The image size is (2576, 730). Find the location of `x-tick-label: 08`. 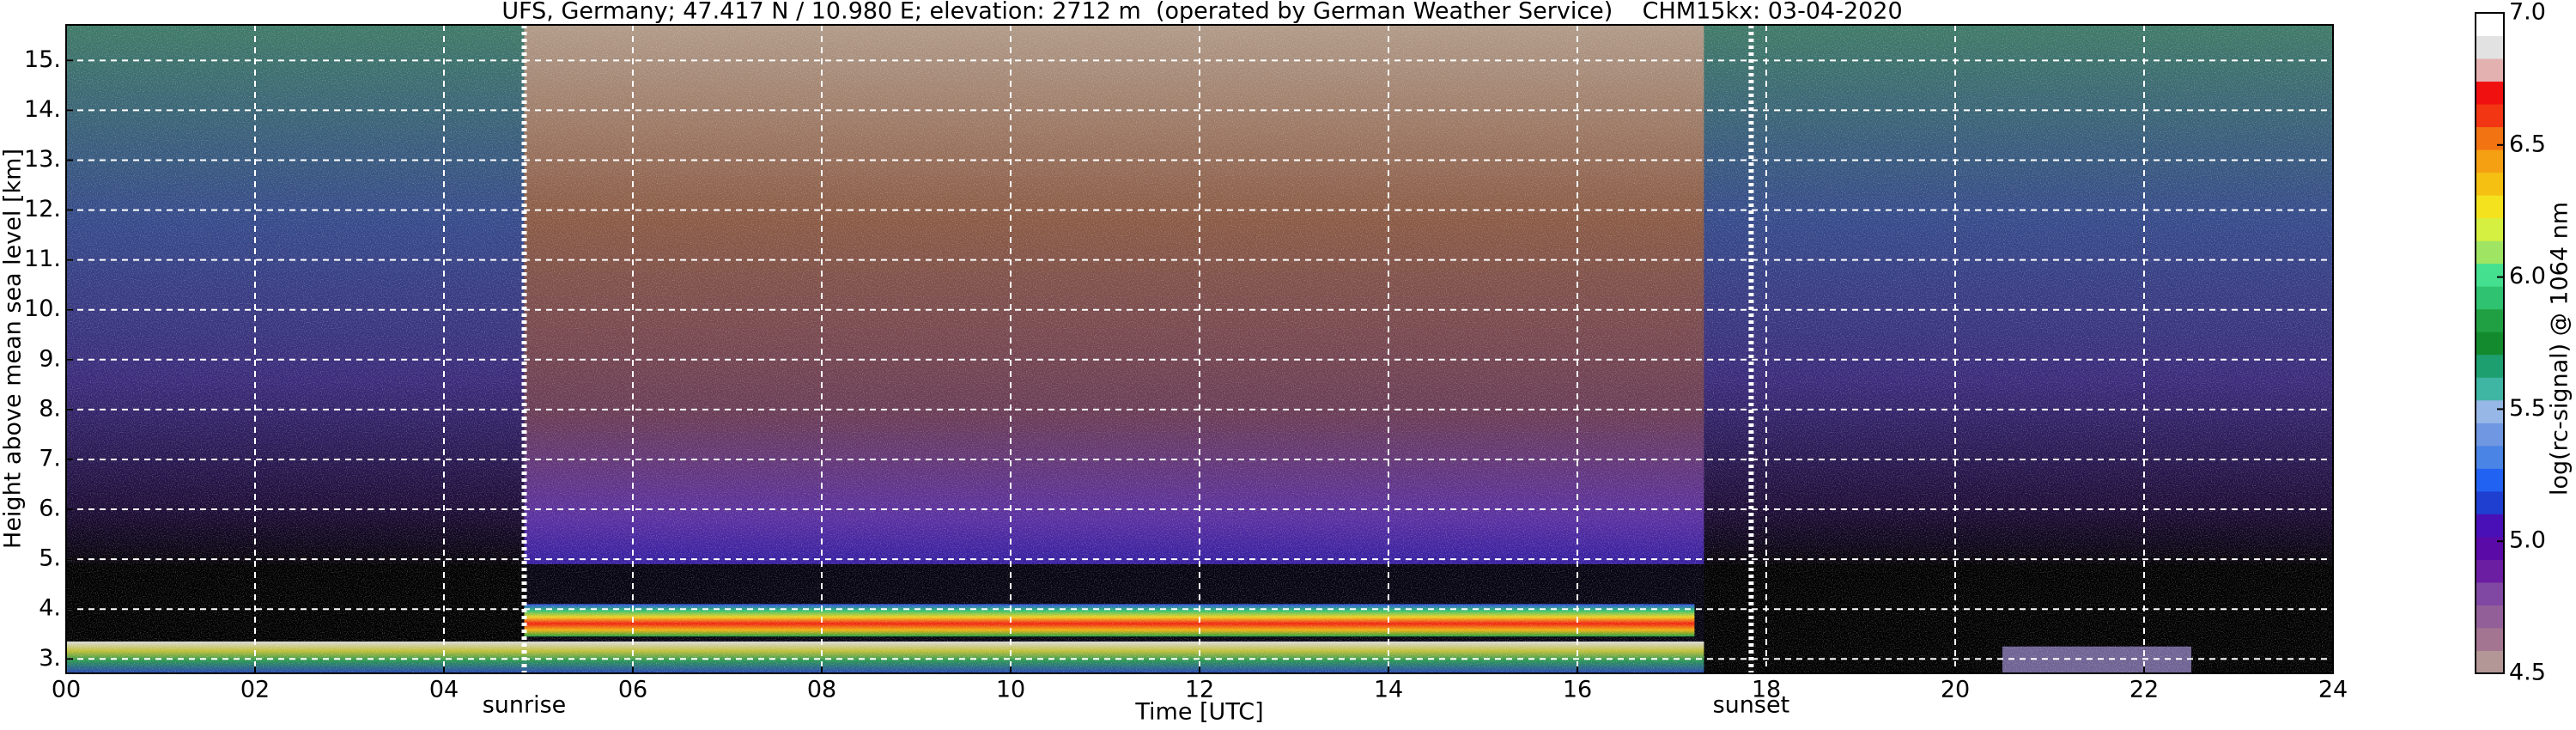

x-tick-label: 08 is located at coordinates (821, 690).